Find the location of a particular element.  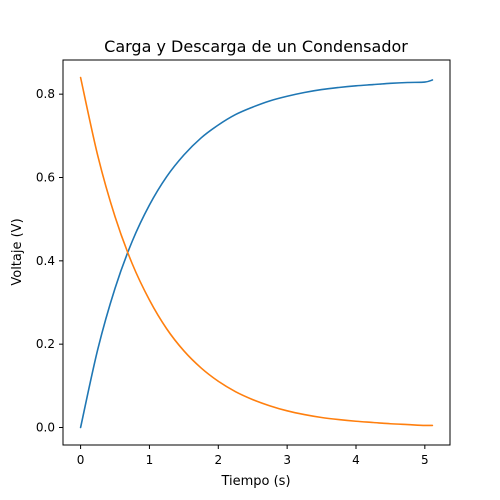

y-tick-label: 0.6 is located at coordinates (45, 178).